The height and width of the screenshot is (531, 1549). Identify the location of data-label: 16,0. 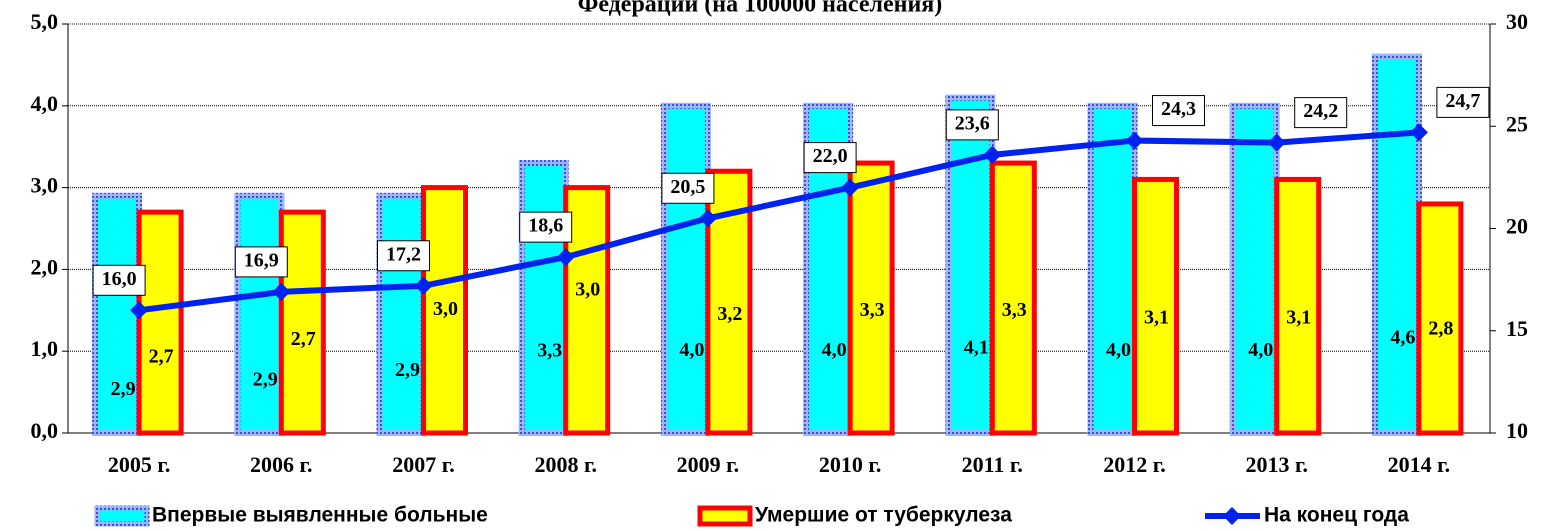
(119, 279).